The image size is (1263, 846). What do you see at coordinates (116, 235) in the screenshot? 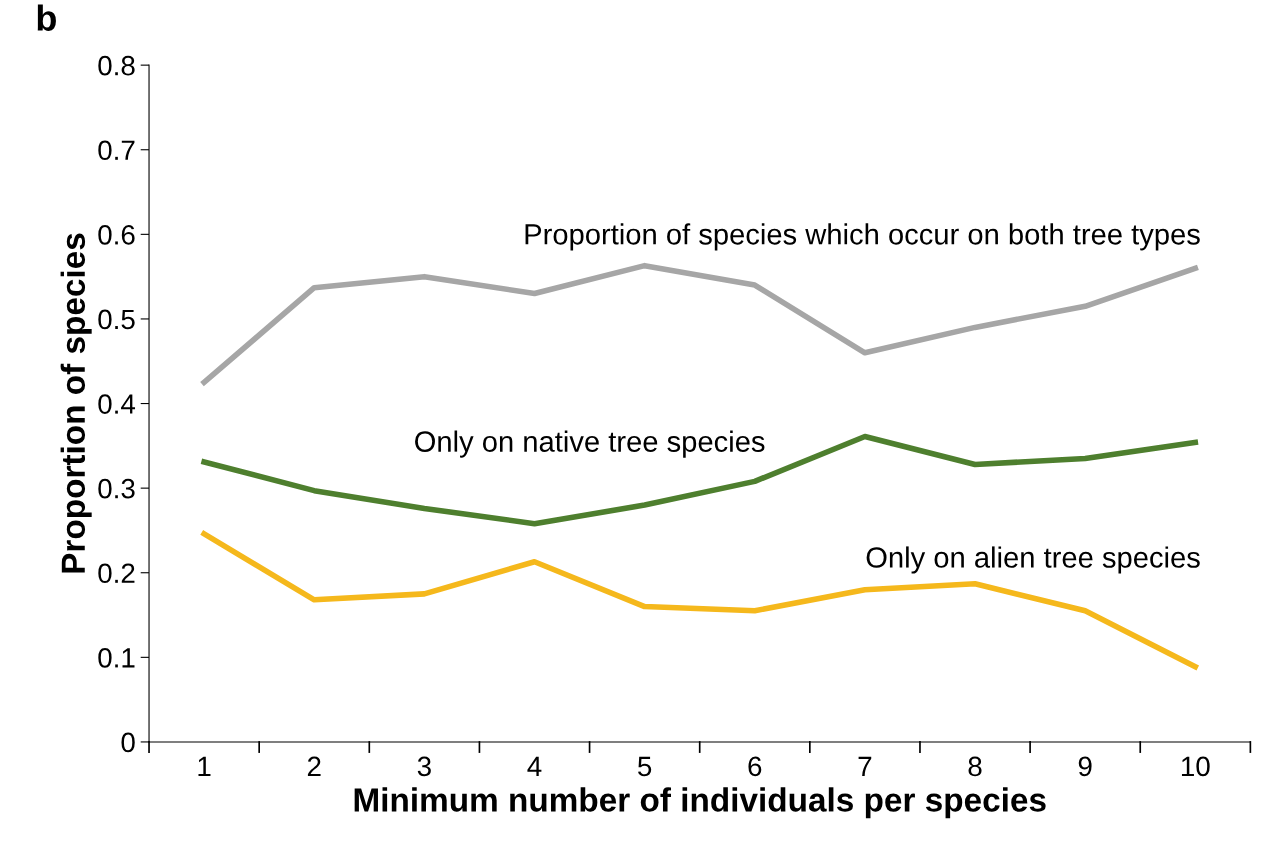
I see `y-tick-label: 0.6` at bounding box center [116, 235].